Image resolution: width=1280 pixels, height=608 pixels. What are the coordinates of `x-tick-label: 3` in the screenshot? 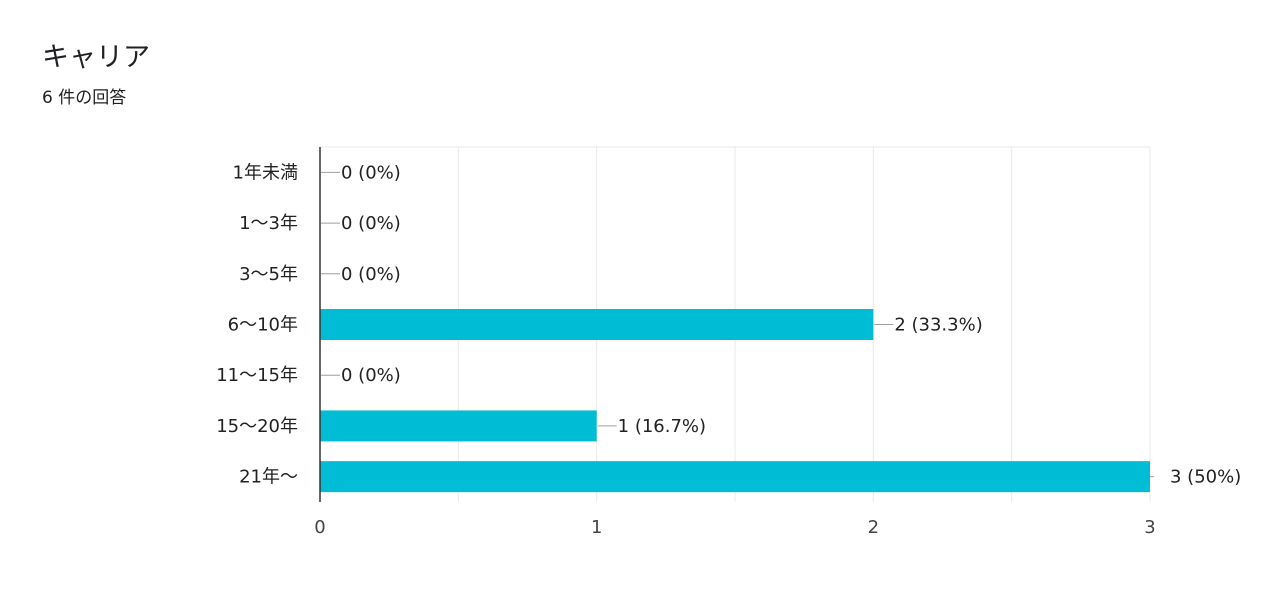 It's located at (1149, 527).